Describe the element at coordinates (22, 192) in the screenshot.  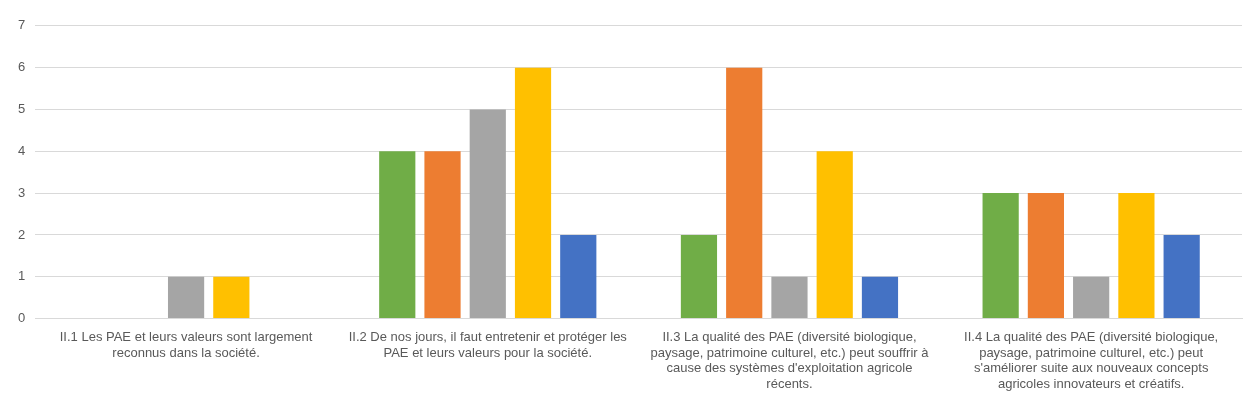
I see `y-tick-label: 3` at that location.